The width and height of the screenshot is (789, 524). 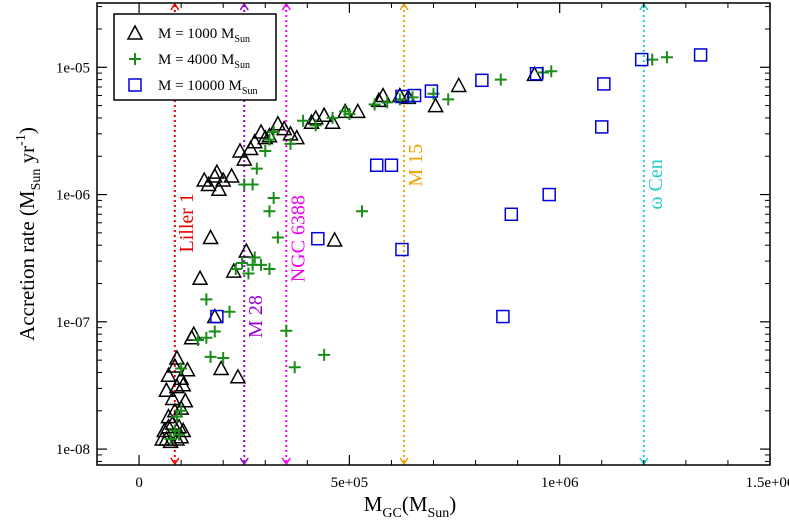 I want to click on legend-entry-1000: M = 1000 MSun, so click(x=204, y=35).